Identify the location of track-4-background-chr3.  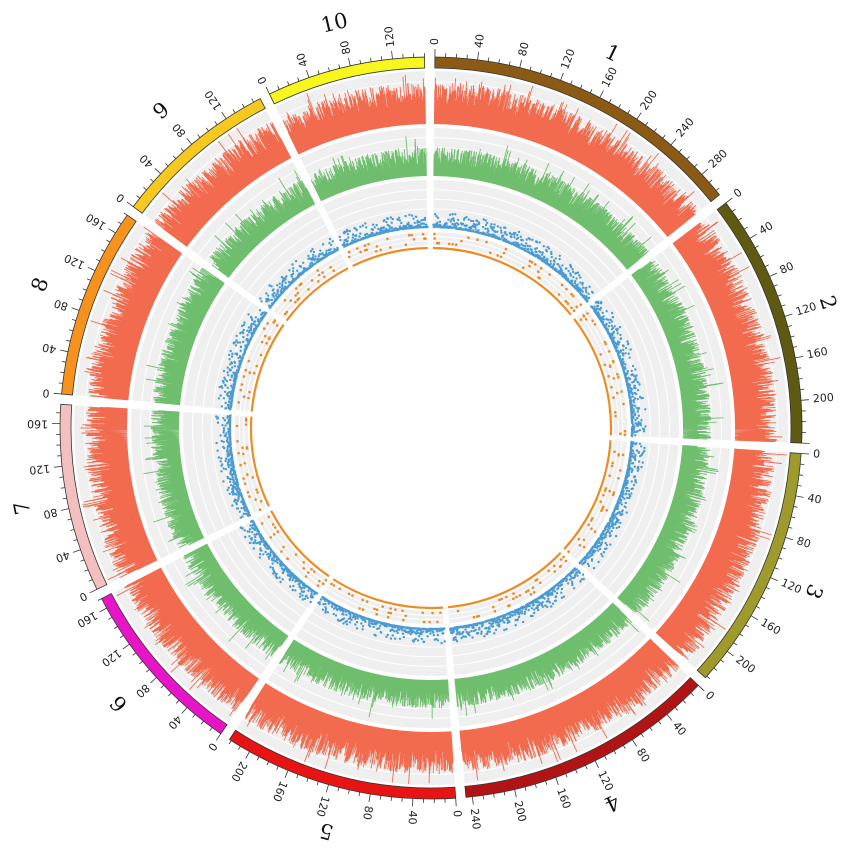
(596, 500).